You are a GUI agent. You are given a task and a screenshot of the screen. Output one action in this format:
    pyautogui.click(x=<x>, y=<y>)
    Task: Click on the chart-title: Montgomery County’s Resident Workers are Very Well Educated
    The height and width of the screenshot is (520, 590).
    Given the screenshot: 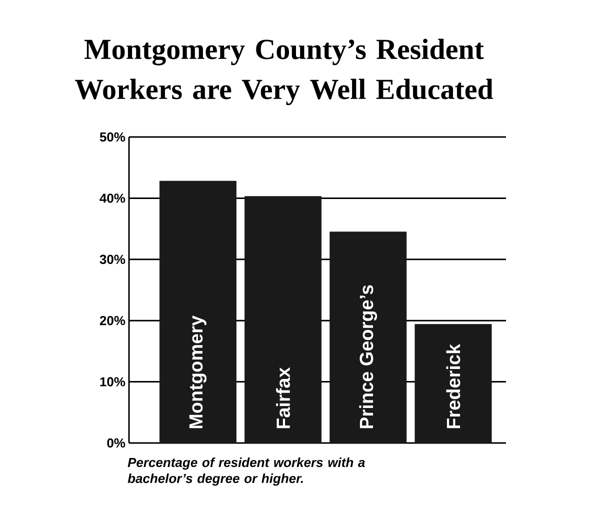 What is the action you would take?
    pyautogui.click(x=284, y=72)
    